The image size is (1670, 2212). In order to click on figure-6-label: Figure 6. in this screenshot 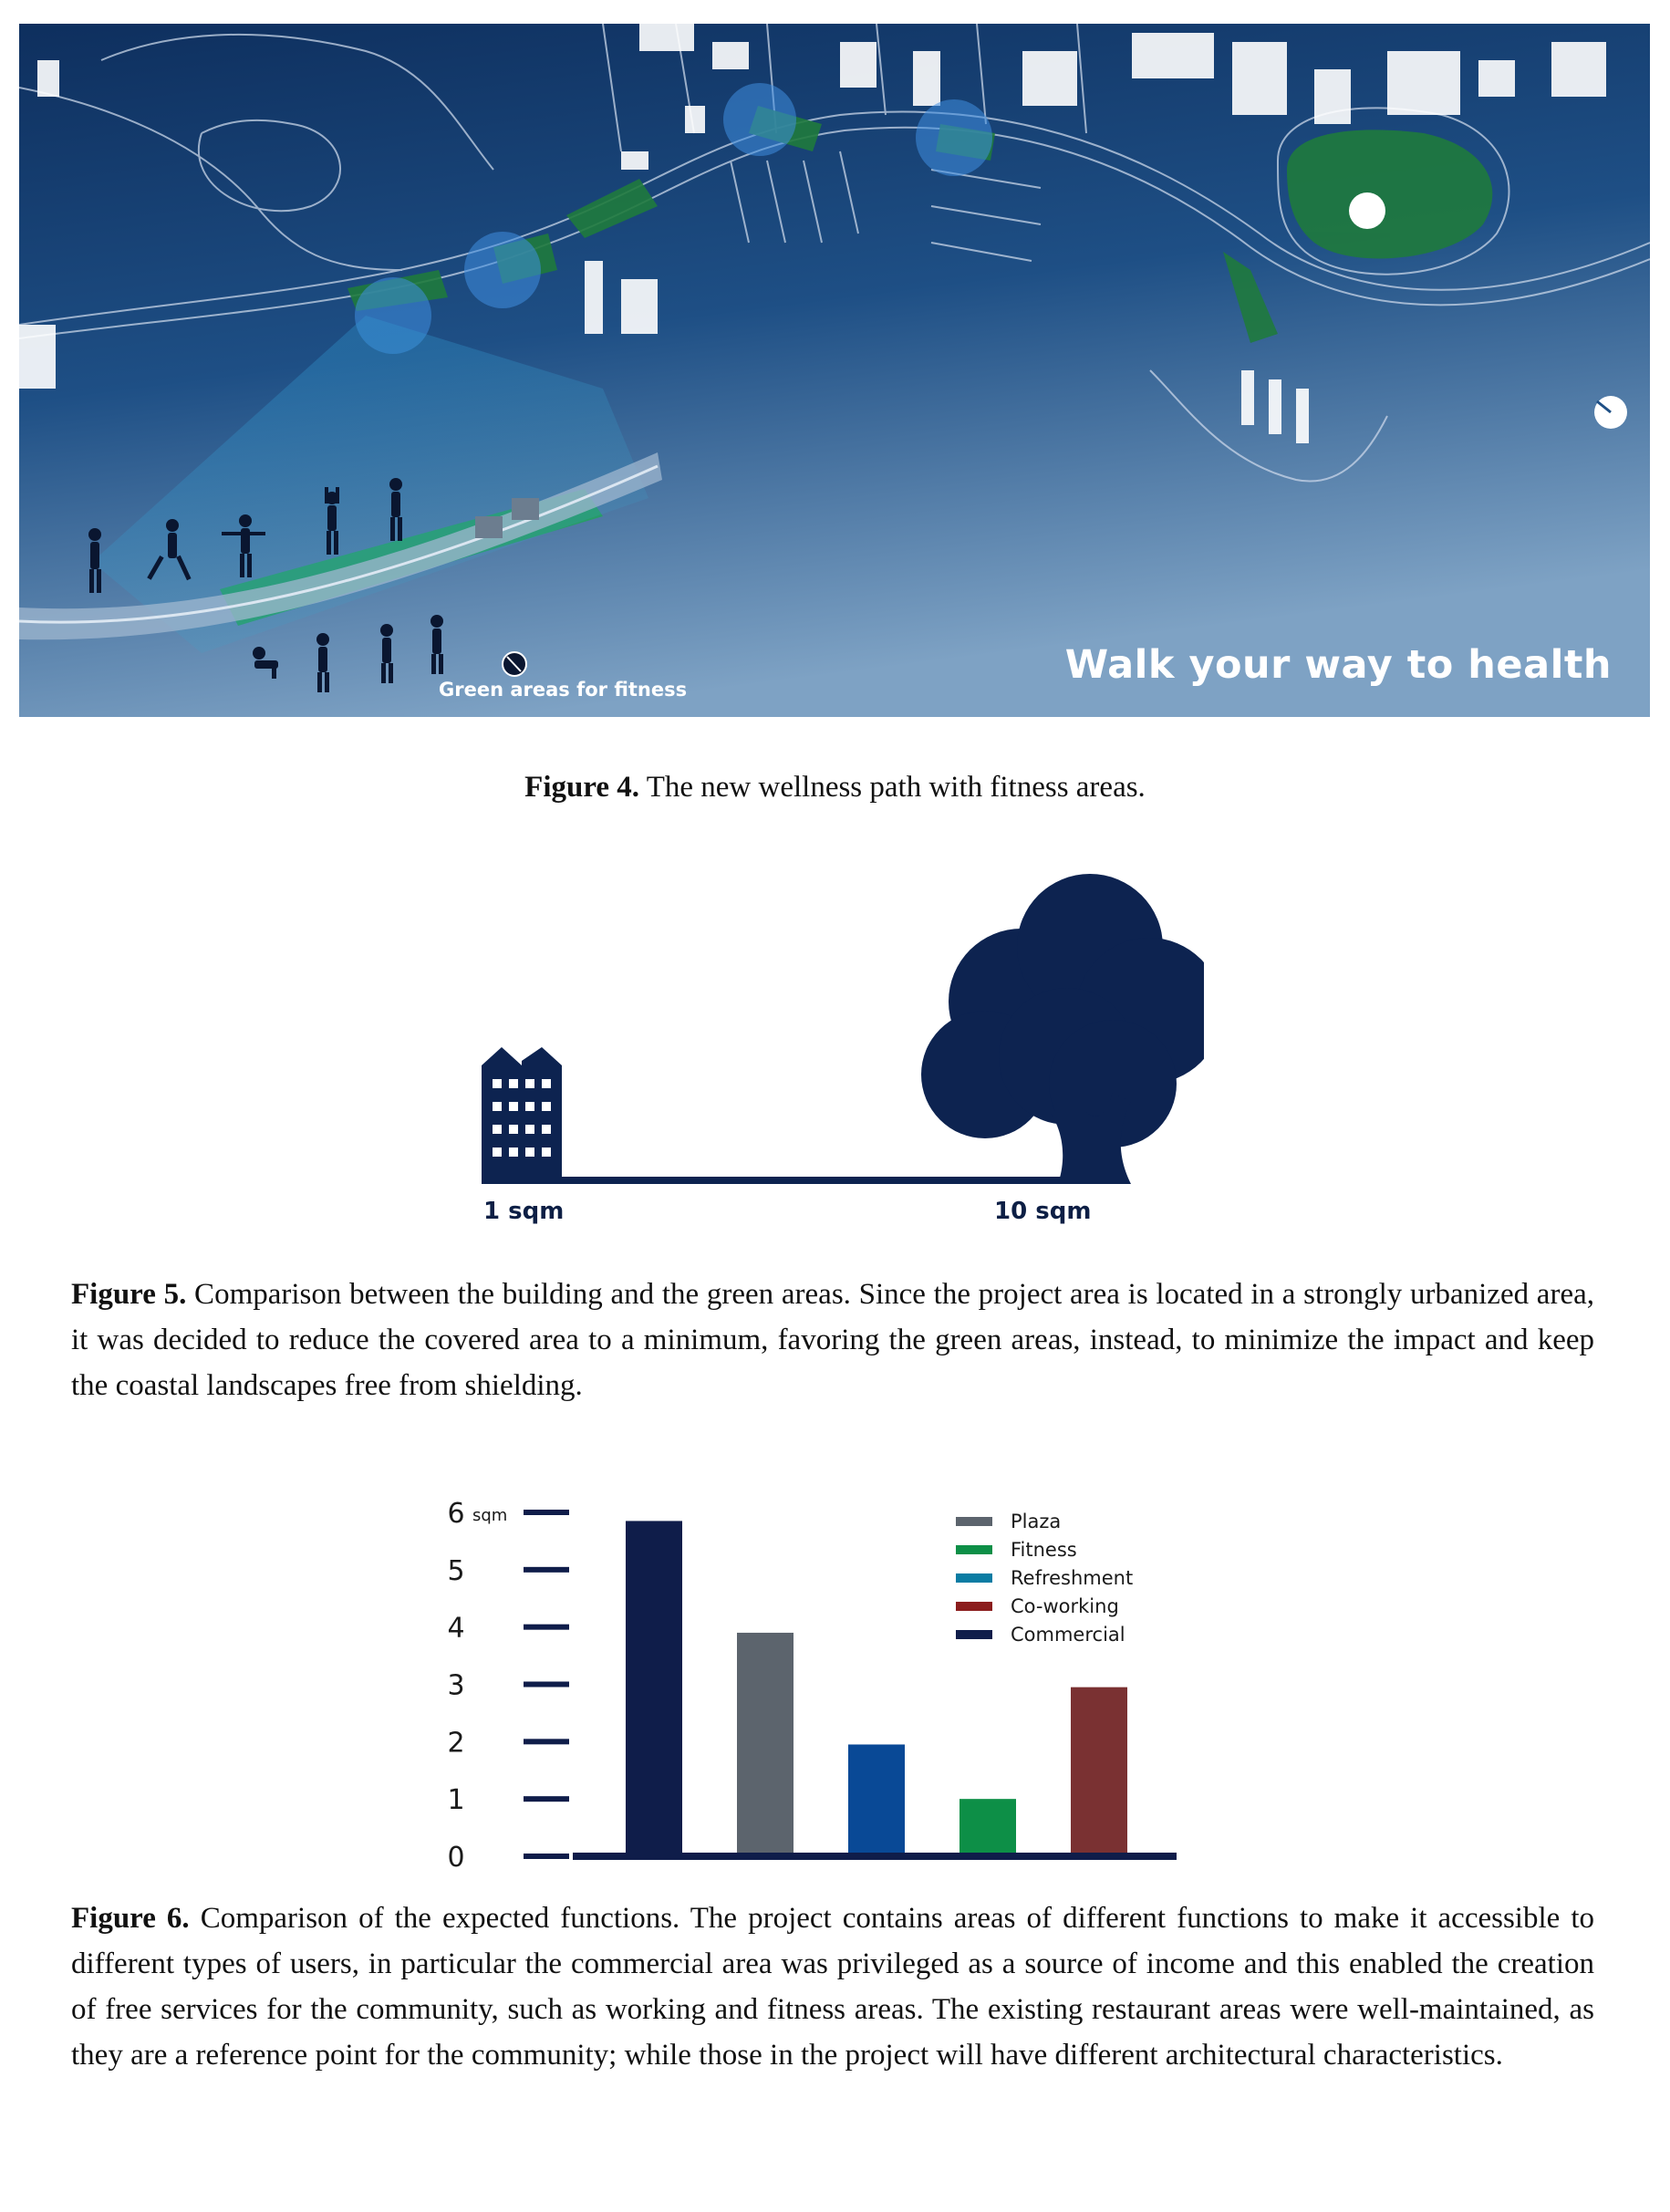, I will do `click(130, 1919)`.